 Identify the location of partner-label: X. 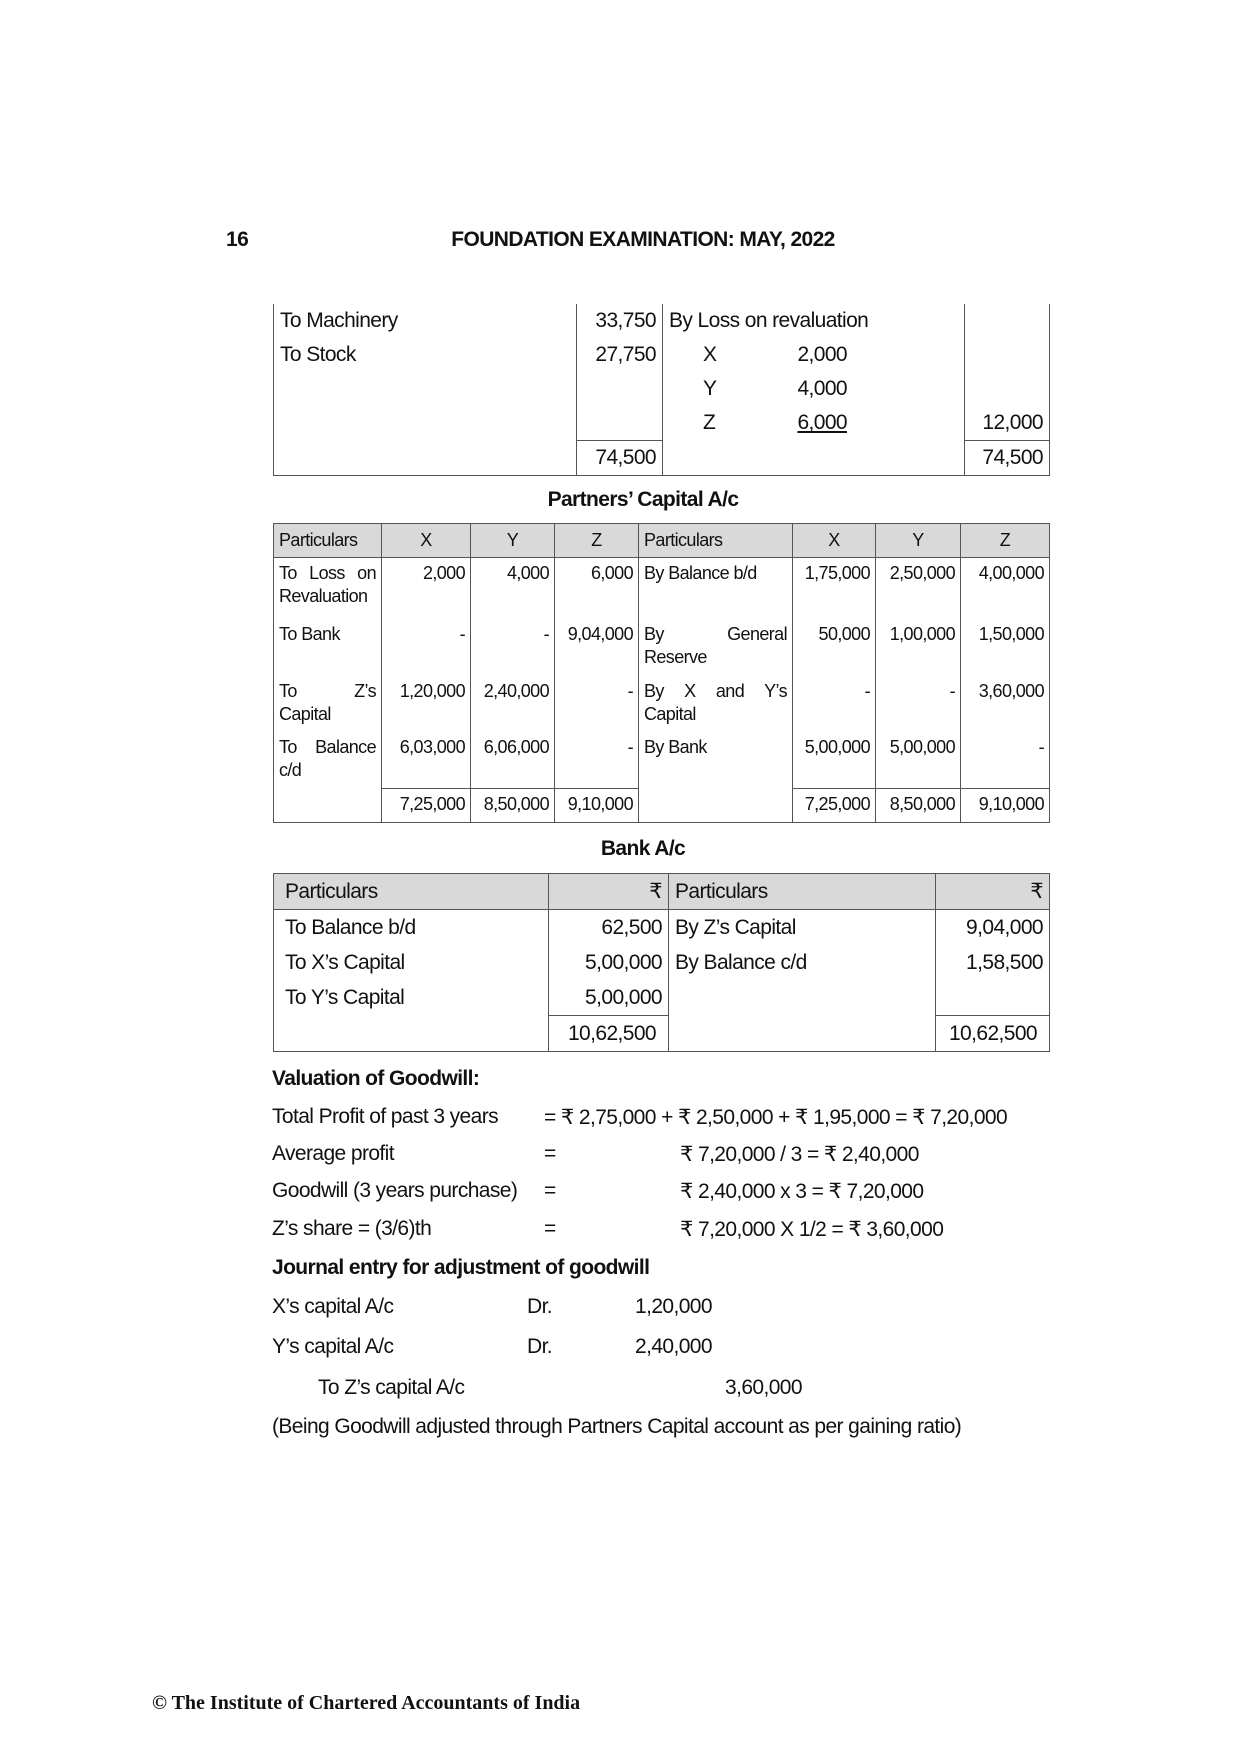
(710, 354).